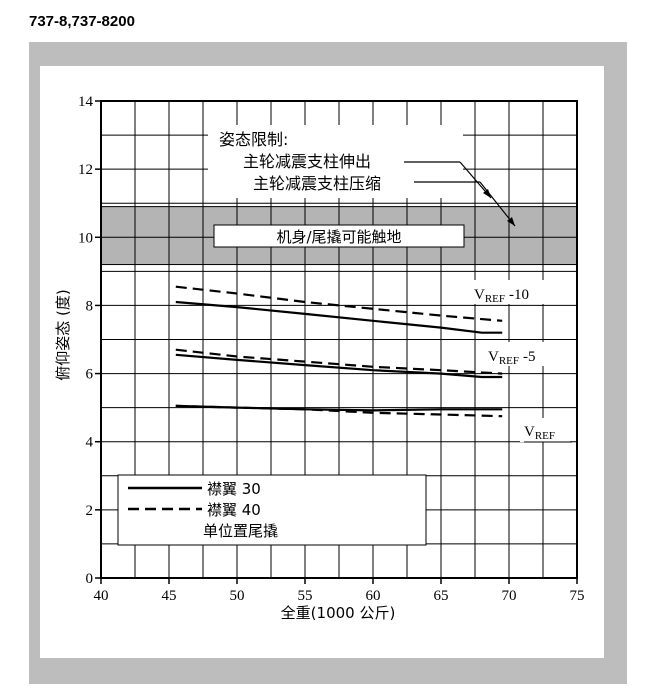 This screenshot has width=672, height=688. What do you see at coordinates (305, 596) in the screenshot?
I see `x-tick-label: 55` at bounding box center [305, 596].